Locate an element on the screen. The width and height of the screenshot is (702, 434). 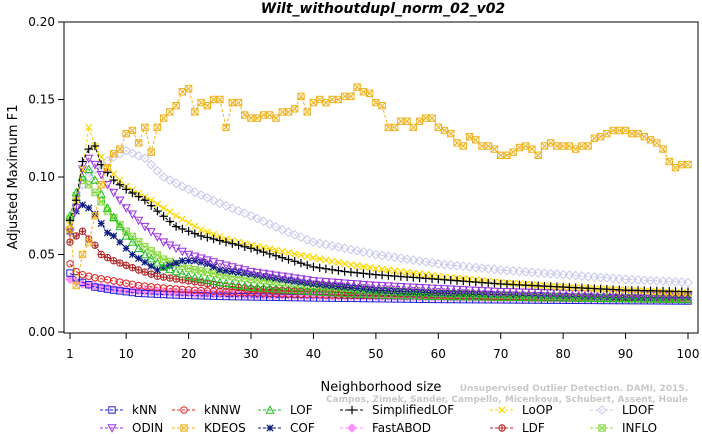
y-tick-label: 0.20 is located at coordinates (41, 22).